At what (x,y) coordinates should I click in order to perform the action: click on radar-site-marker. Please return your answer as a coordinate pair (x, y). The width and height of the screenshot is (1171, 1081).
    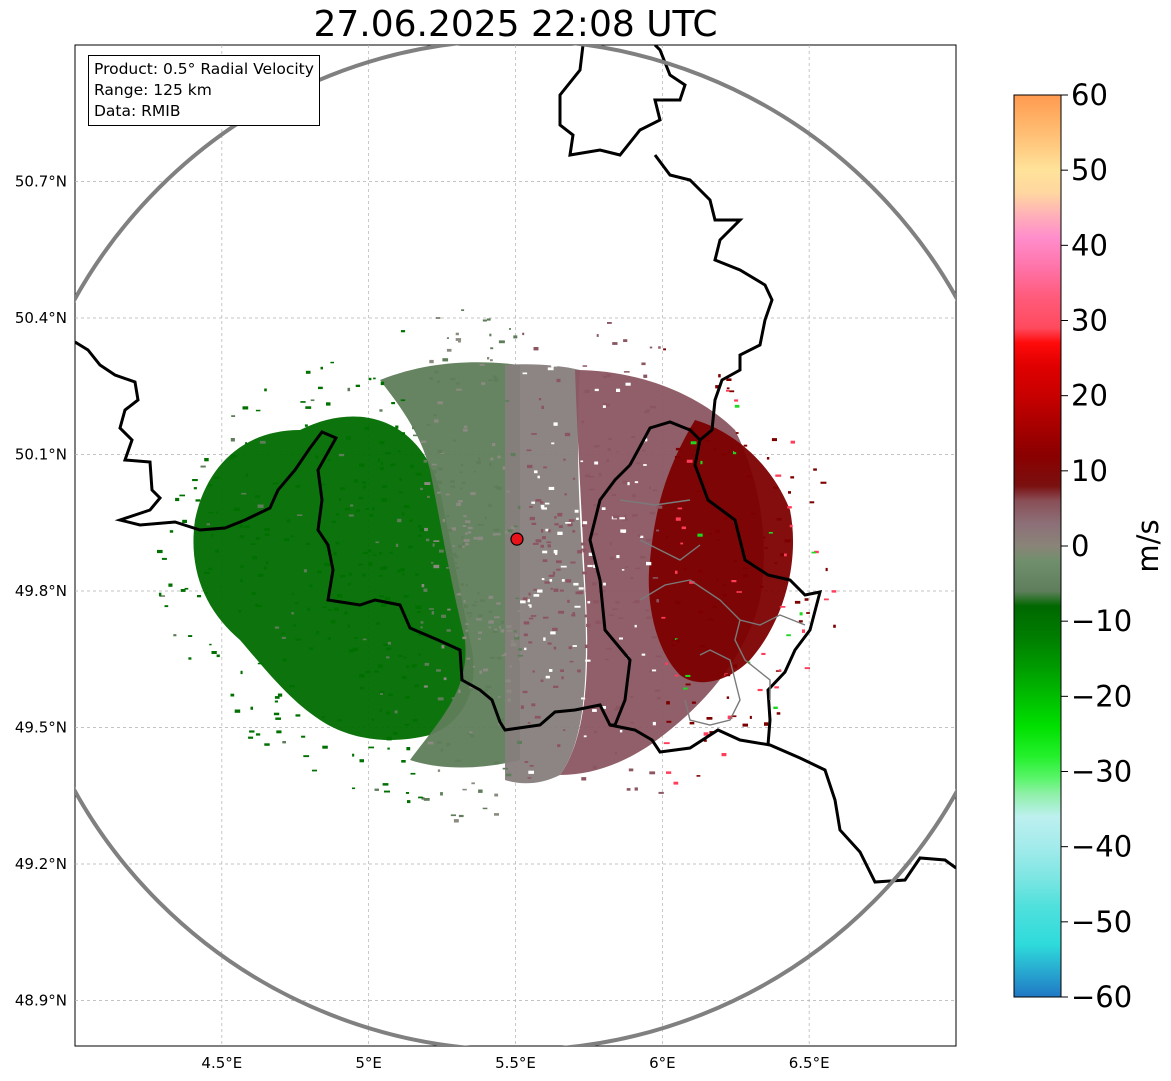
    Looking at the image, I should click on (517, 539).